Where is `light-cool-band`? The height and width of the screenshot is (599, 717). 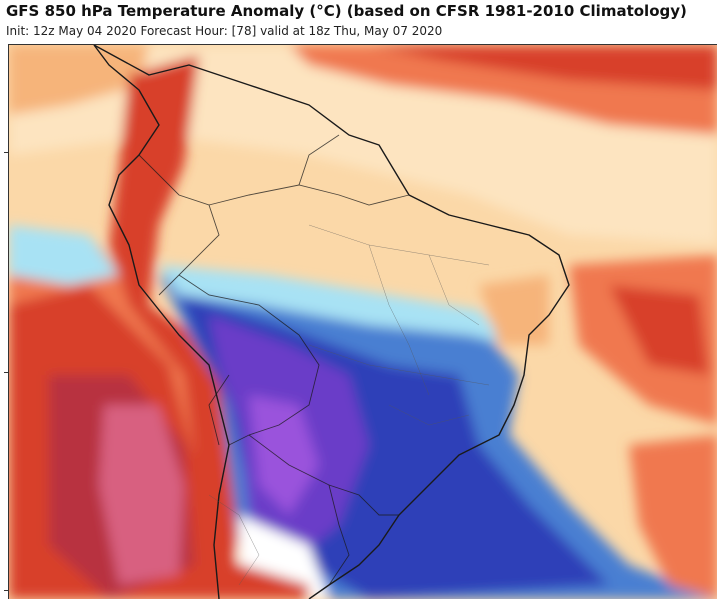 light-cool-band is located at coordinates (334, 305).